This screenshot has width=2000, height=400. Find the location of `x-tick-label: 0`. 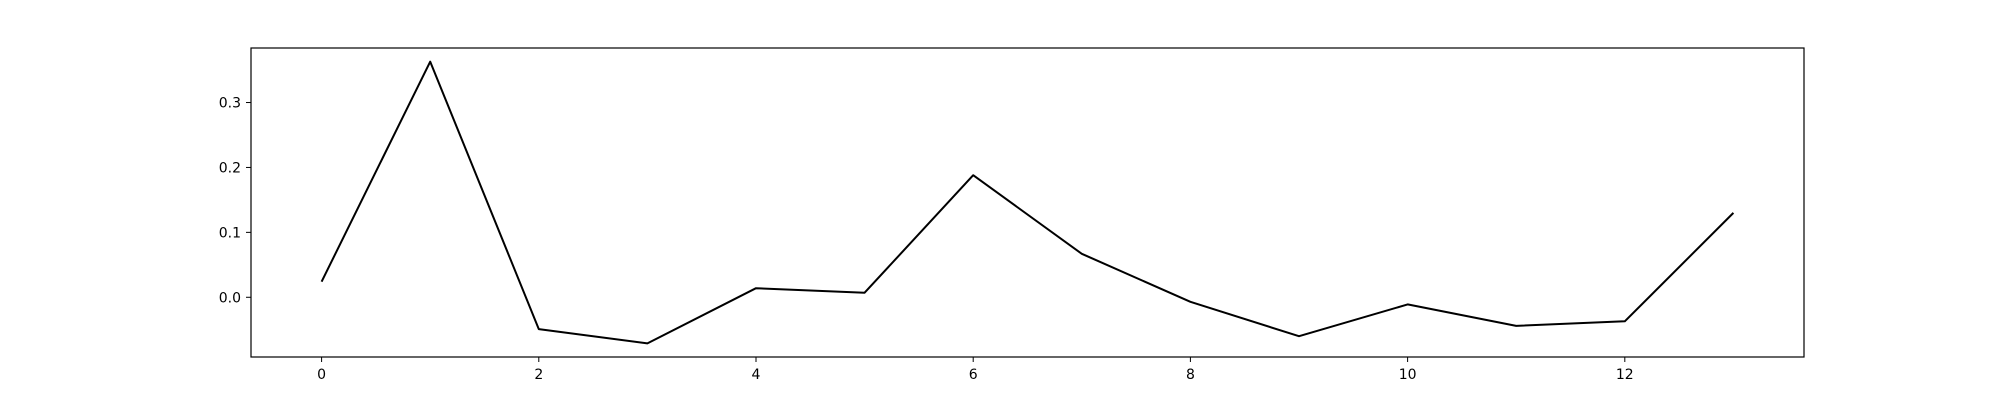

x-tick-label: 0 is located at coordinates (321, 375).